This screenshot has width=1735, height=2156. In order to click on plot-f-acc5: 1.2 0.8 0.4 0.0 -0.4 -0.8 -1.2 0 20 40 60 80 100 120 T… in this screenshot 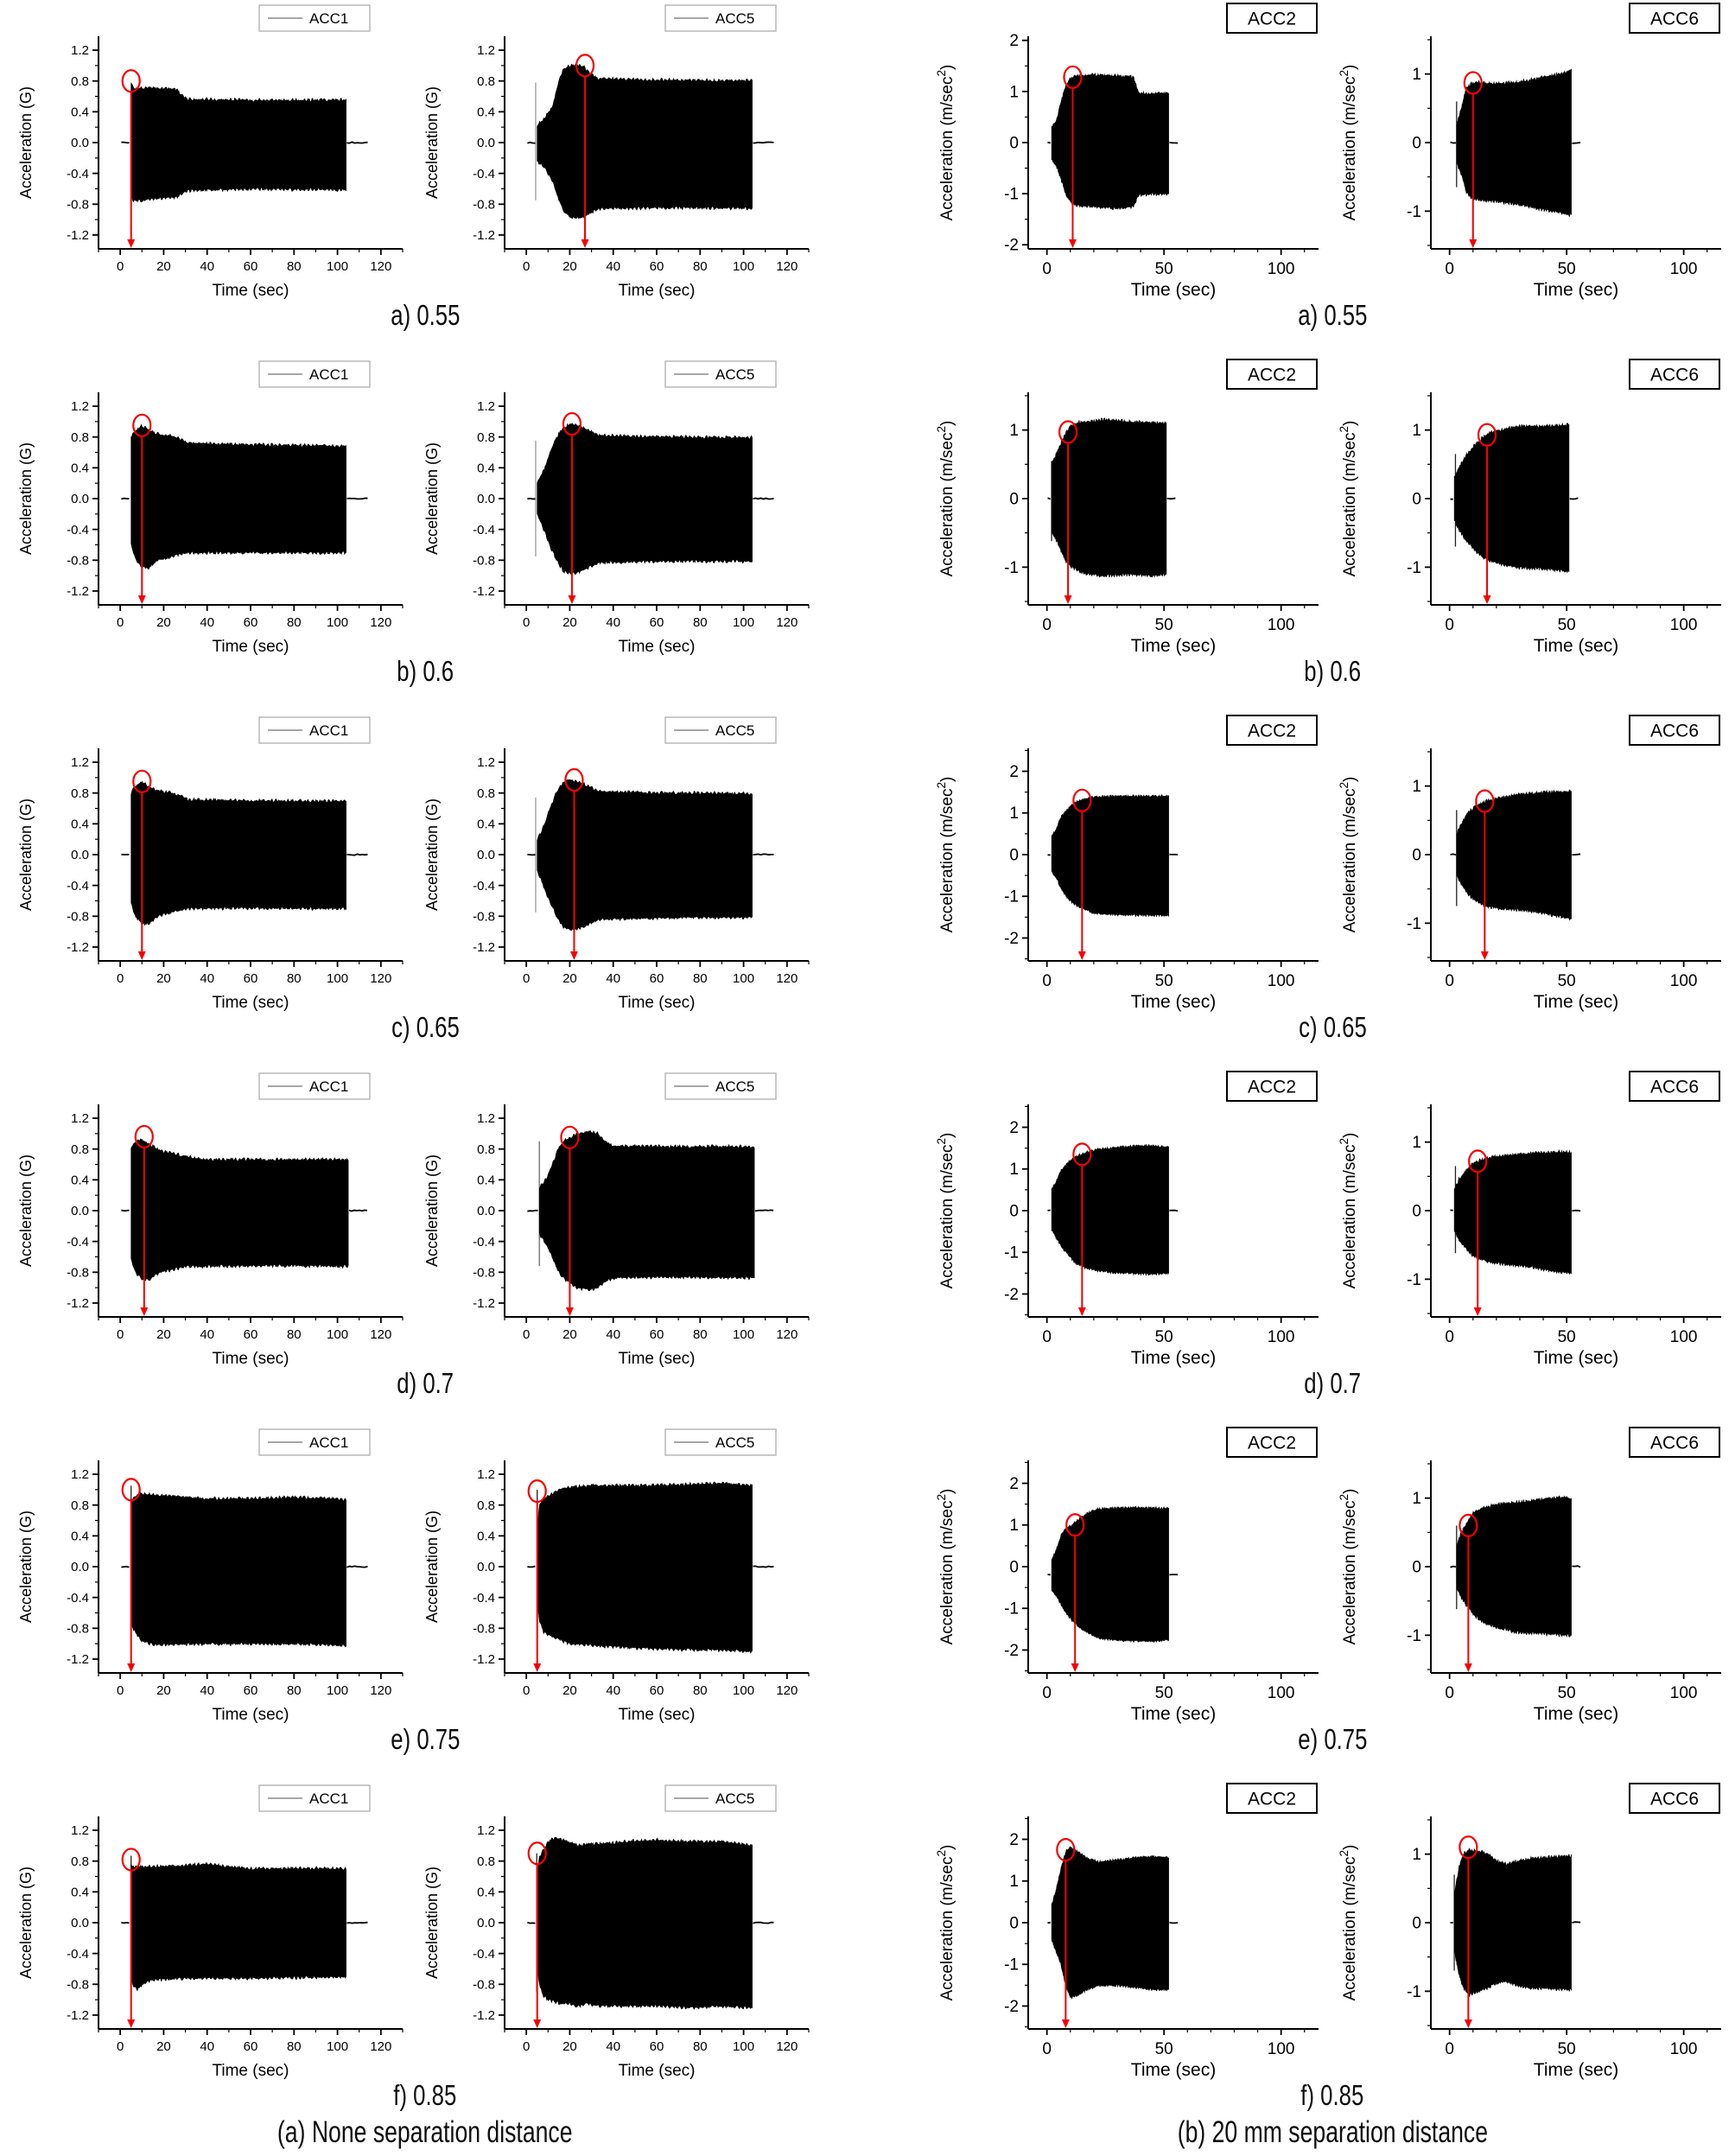, I will do `click(616, 1932)`.